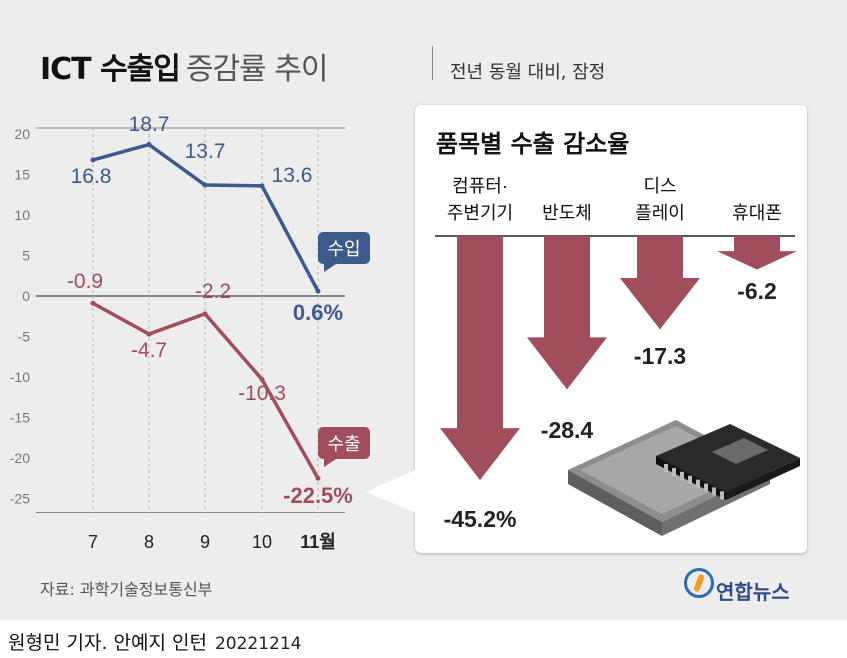 This screenshot has width=847, height=658. Describe the element at coordinates (93, 542) in the screenshot. I see `x-tick-label: 7` at that location.